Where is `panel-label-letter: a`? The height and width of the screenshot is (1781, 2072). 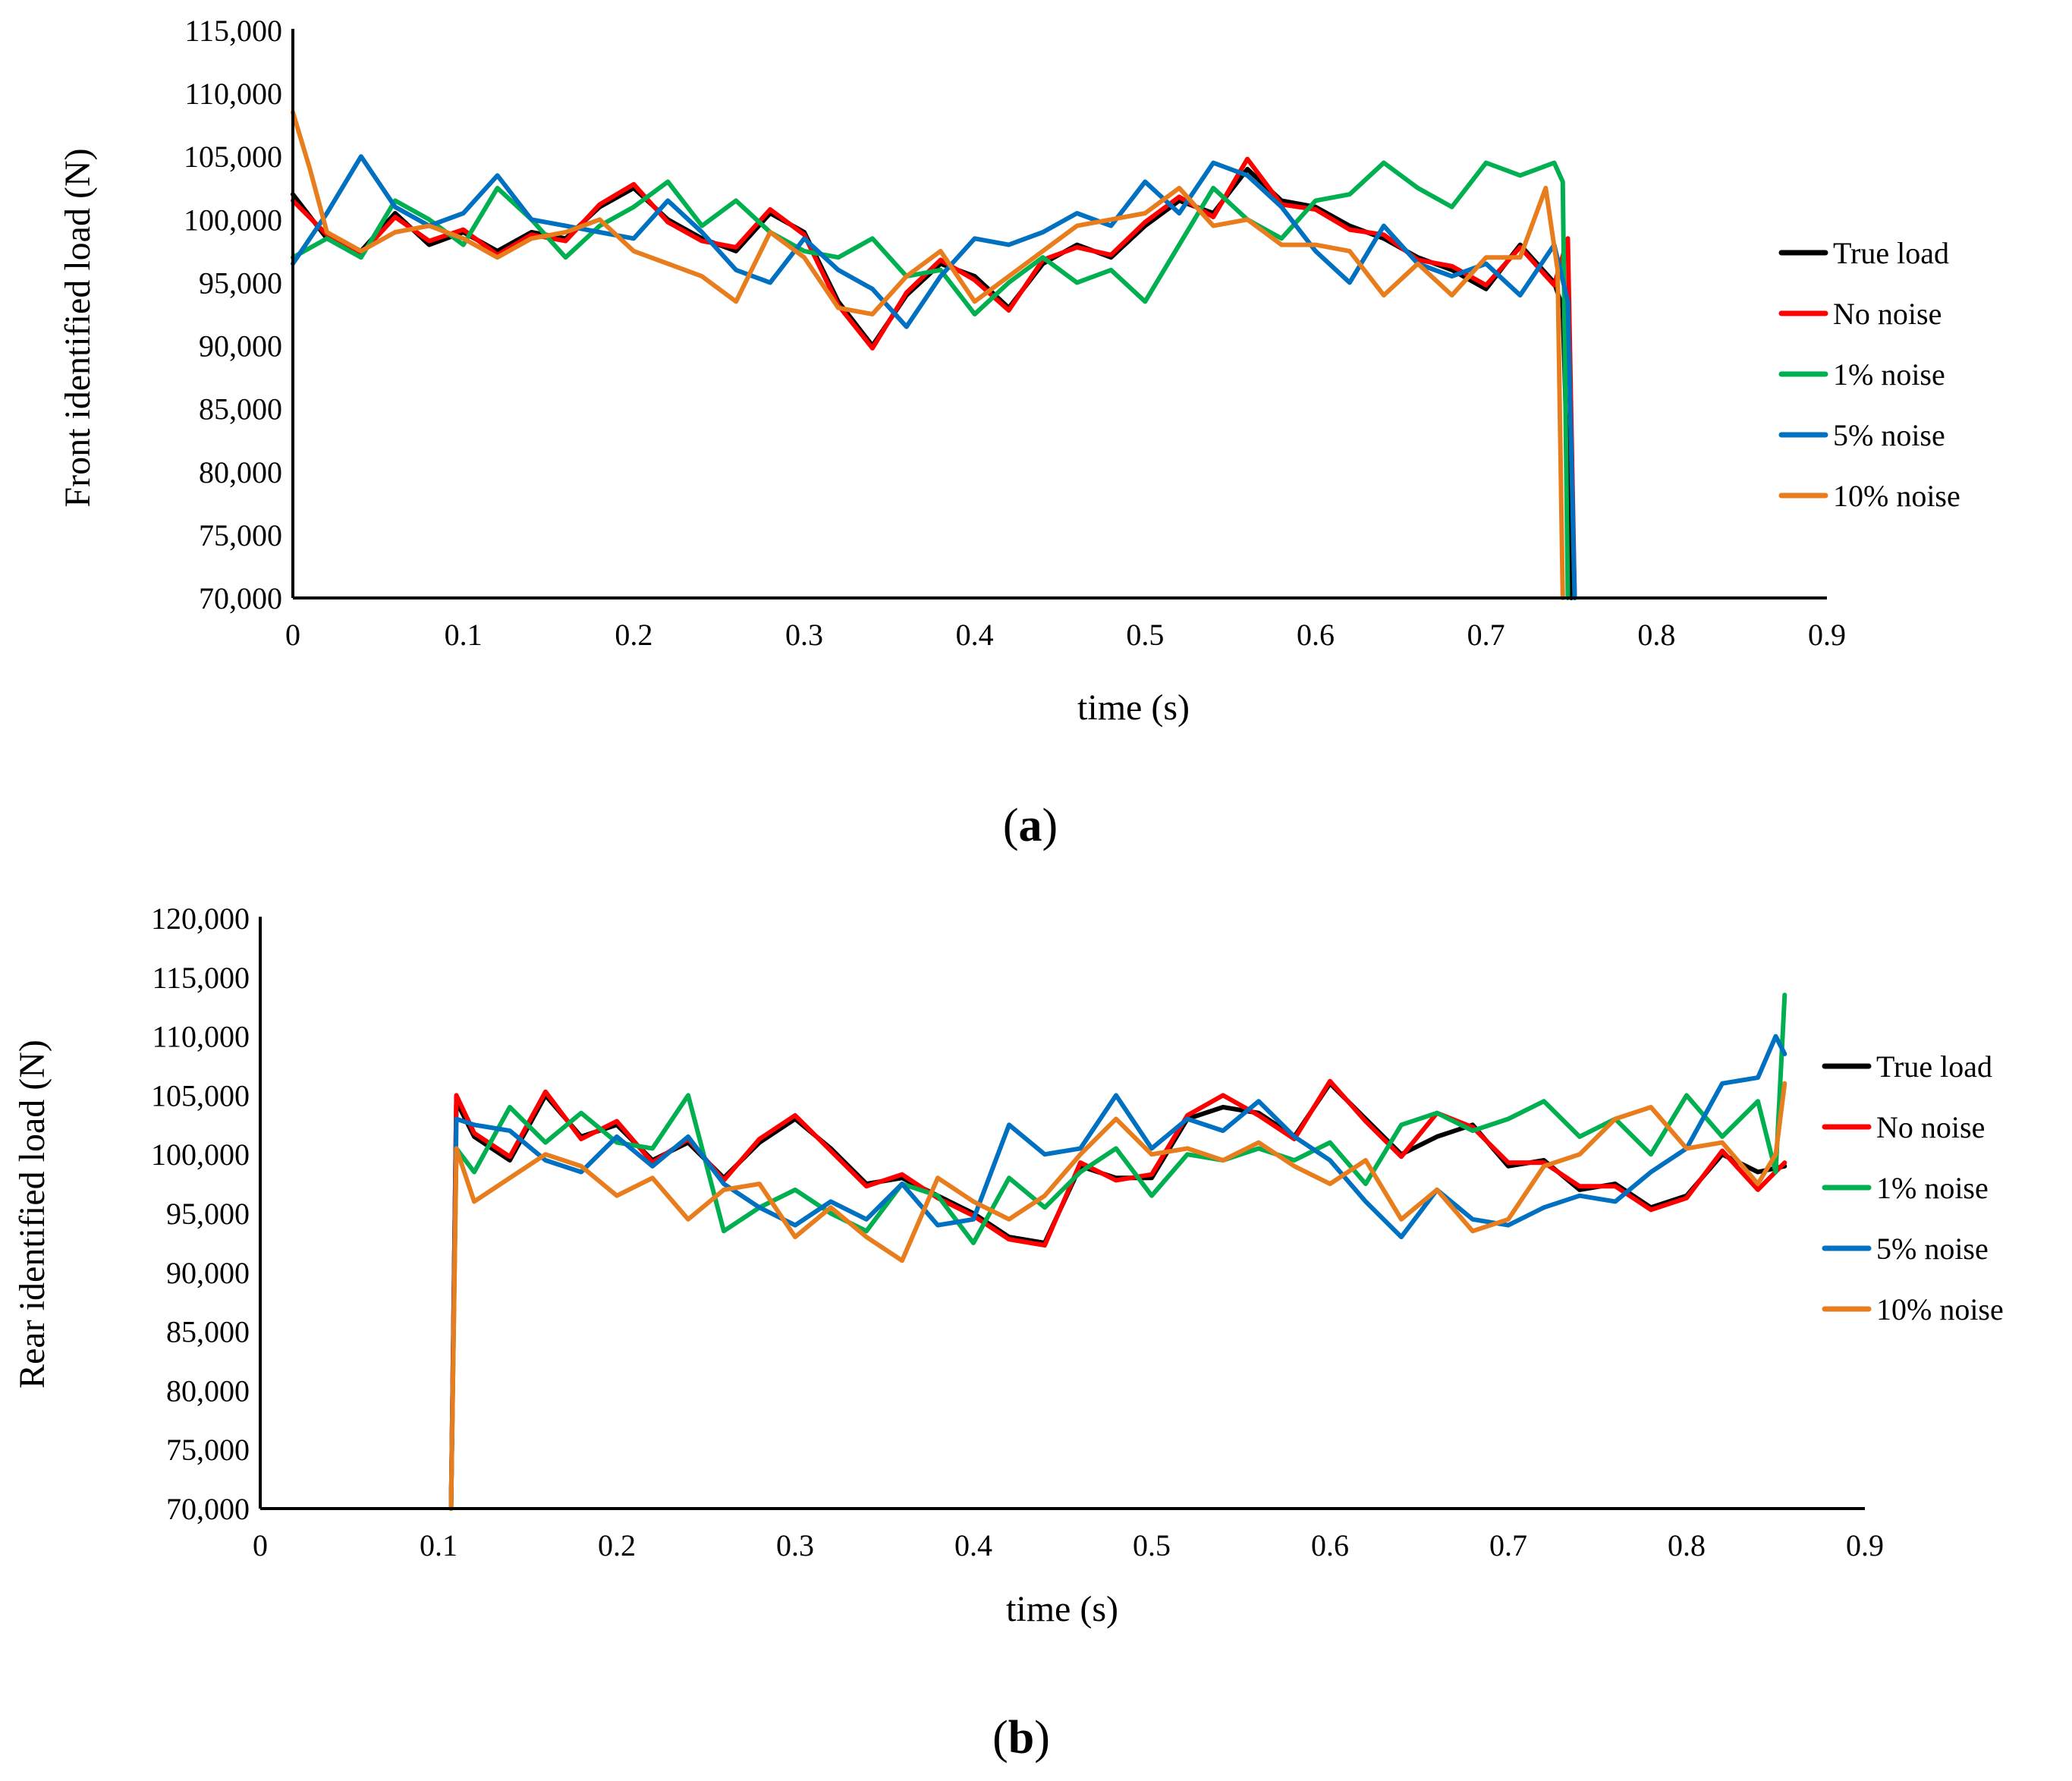
panel-label-letter: a is located at coordinates (1030, 825).